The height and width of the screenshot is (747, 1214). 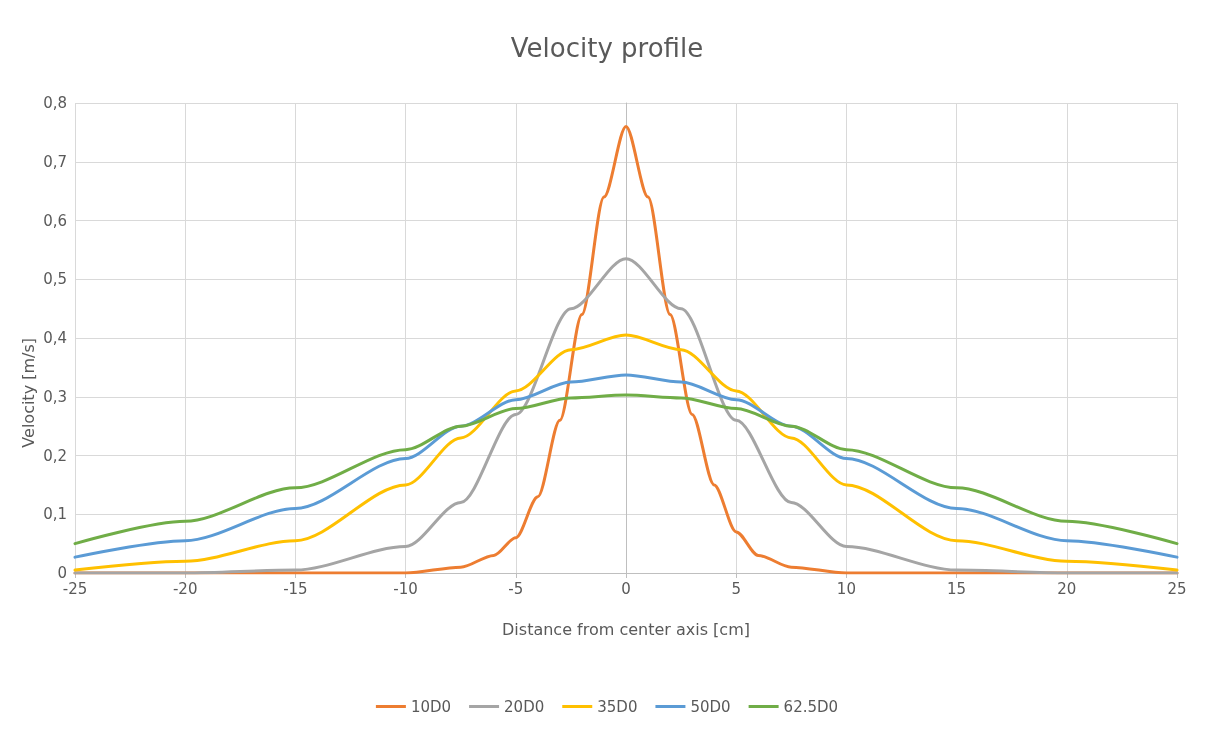 I want to click on y-axis-title: Velocity [m/s], so click(x=28, y=393).